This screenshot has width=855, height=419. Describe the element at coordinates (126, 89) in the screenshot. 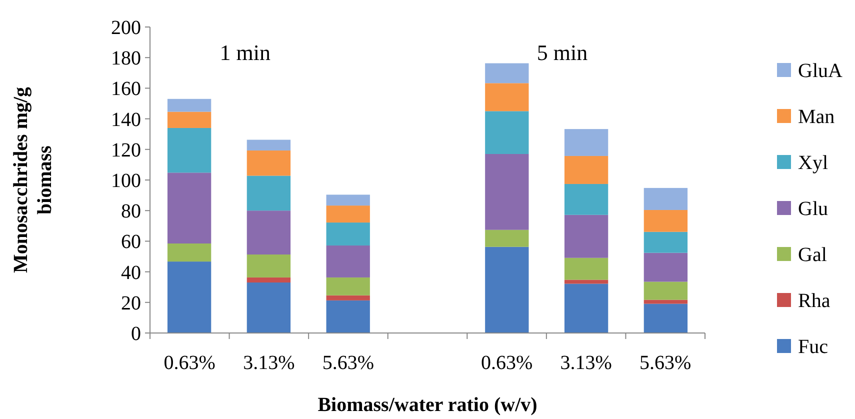

I see `y-tick-label: 160` at that location.